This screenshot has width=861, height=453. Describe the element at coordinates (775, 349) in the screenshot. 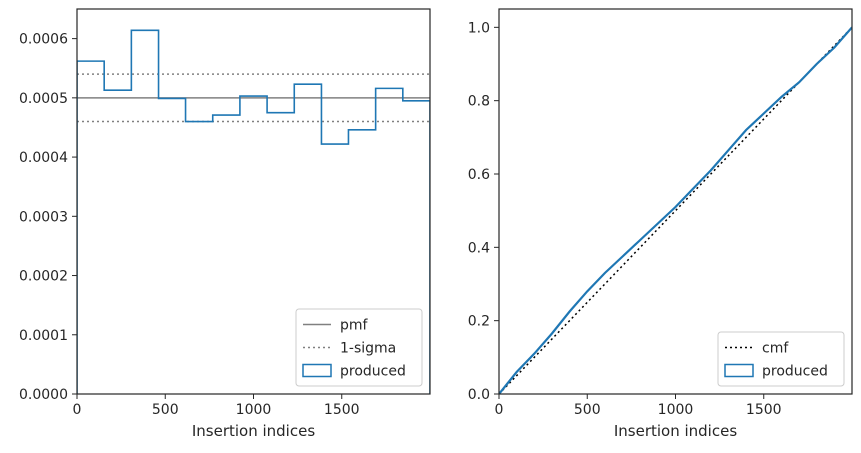

I see `legend-label: cmf` at that location.